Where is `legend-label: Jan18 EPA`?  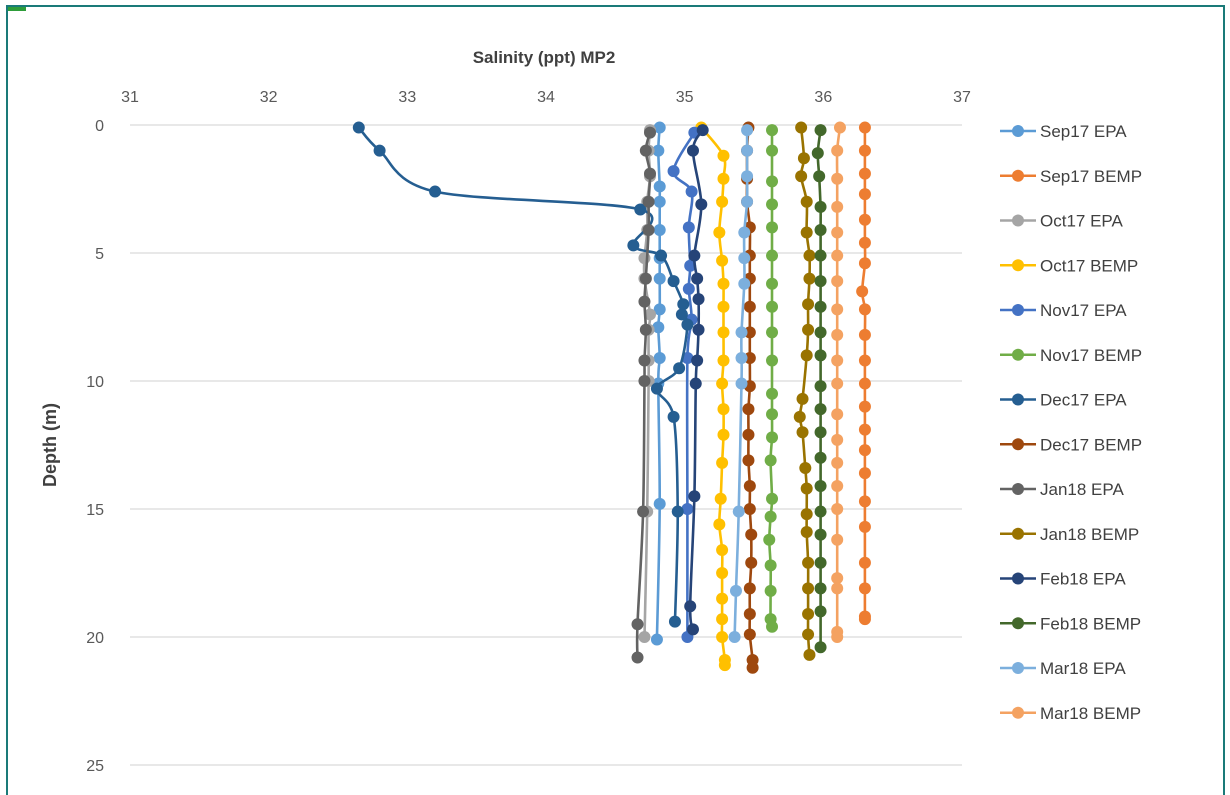
legend-label: Jan18 EPA is located at coordinates (1082, 489).